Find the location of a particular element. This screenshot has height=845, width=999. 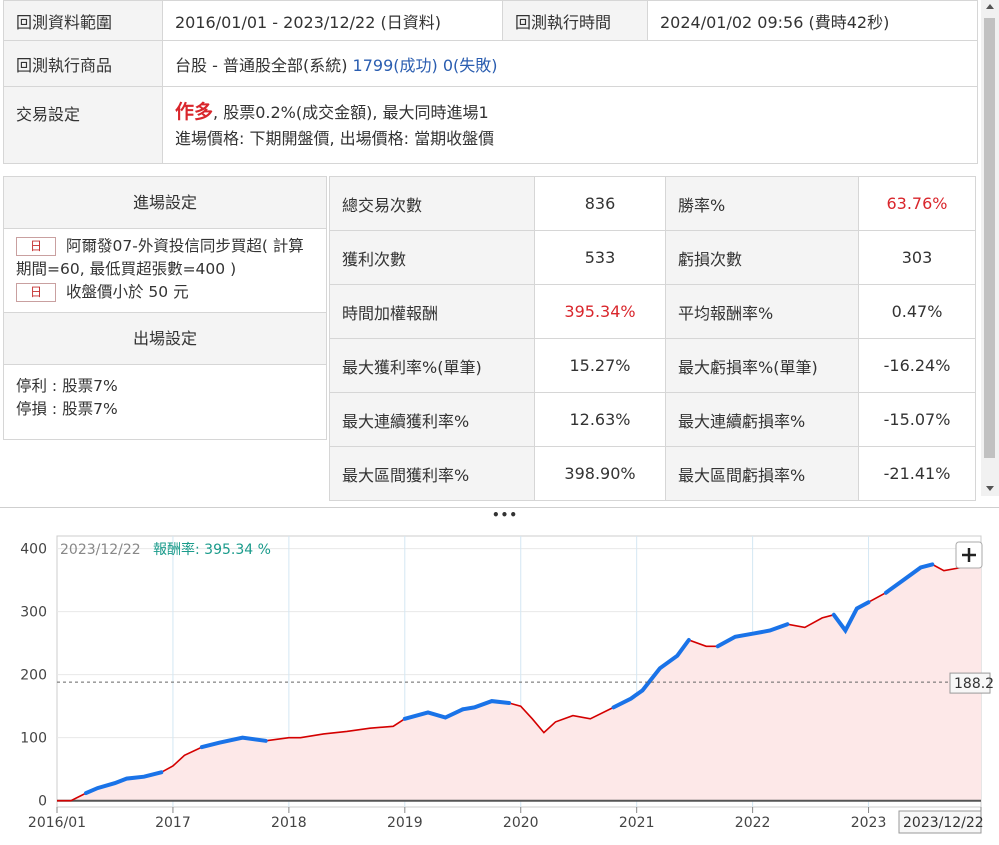

stats-row: 時間加權報酬 395.34% 平均報酬率% 0.47% is located at coordinates (652, 311).